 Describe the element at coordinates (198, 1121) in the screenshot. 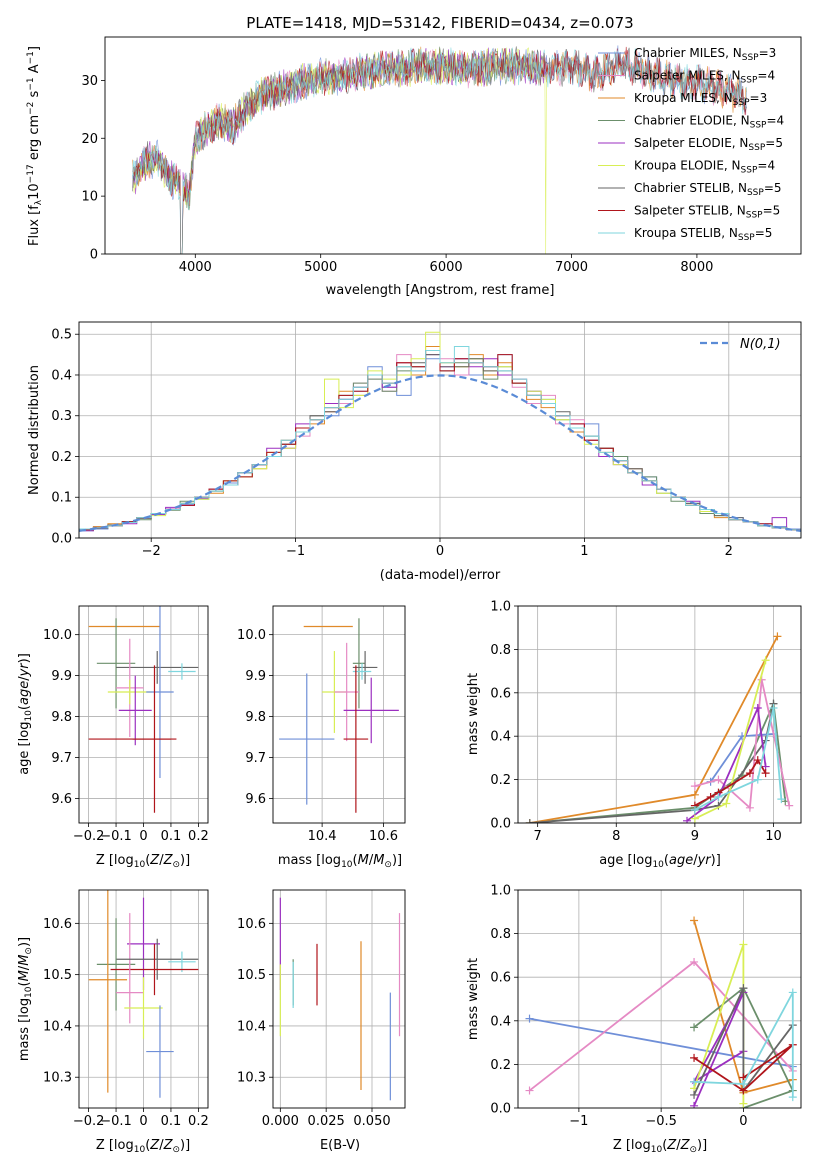

I see `x-tick-label: 0.2` at that location.